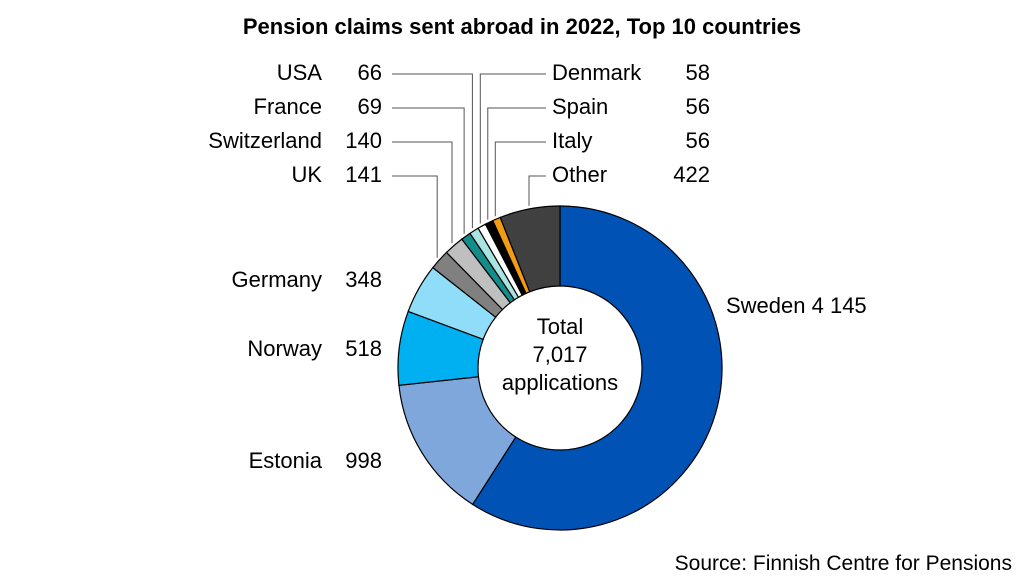 Image resolution: width=1024 pixels, height=583 pixels. I want to click on value-france: 69, so click(370, 106).